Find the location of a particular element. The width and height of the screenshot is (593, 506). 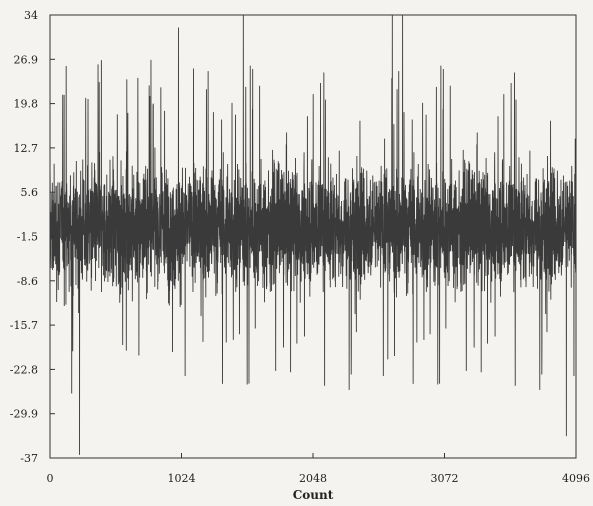

y-tick-label: -15.7 is located at coordinates (24, 325).